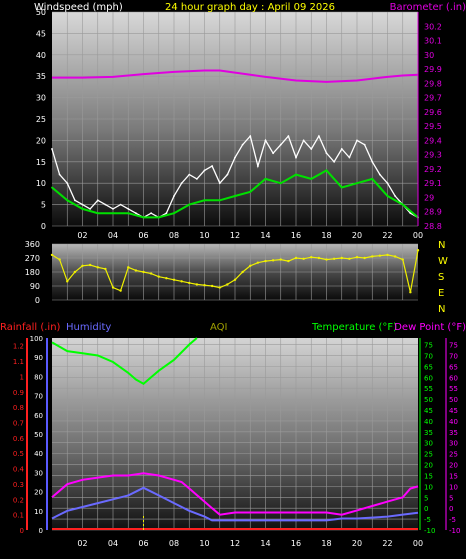 The width and height of the screenshot is (466, 559). Describe the element at coordinates (453, 466) in the screenshot. I see `dew-tick-label: 20` at that location.